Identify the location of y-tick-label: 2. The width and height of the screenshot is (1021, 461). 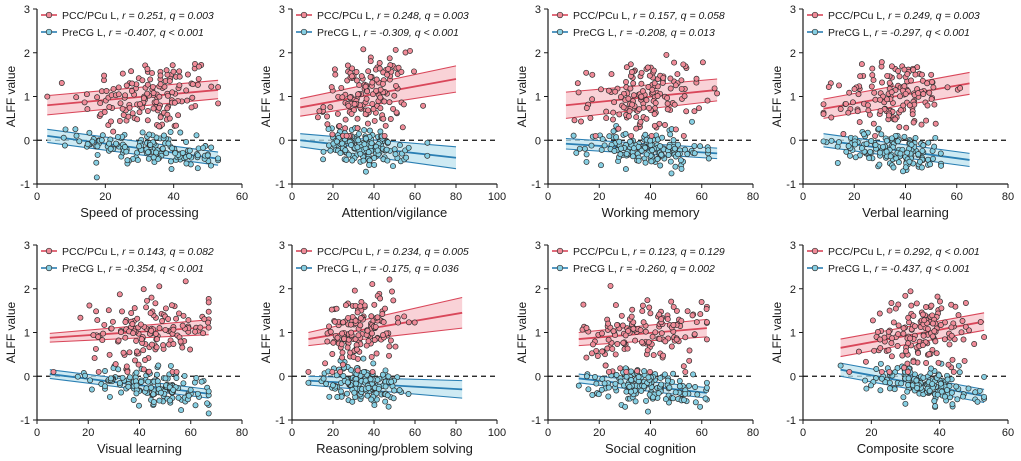
(793, 54).